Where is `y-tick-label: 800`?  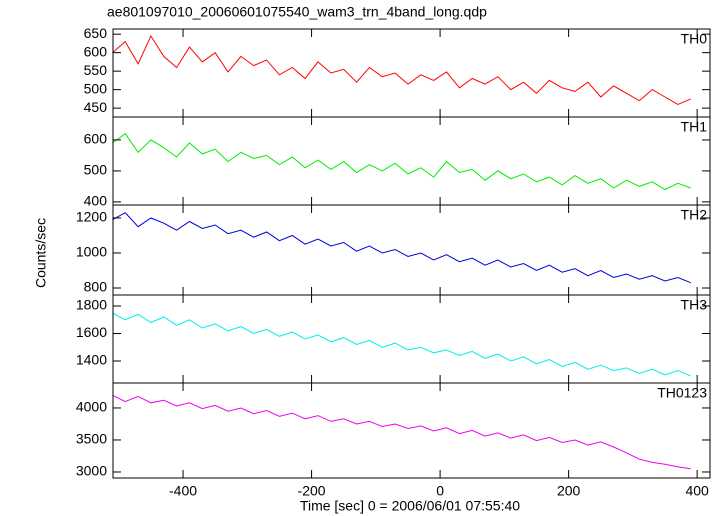
y-tick-label: 800 is located at coordinates (96, 287).